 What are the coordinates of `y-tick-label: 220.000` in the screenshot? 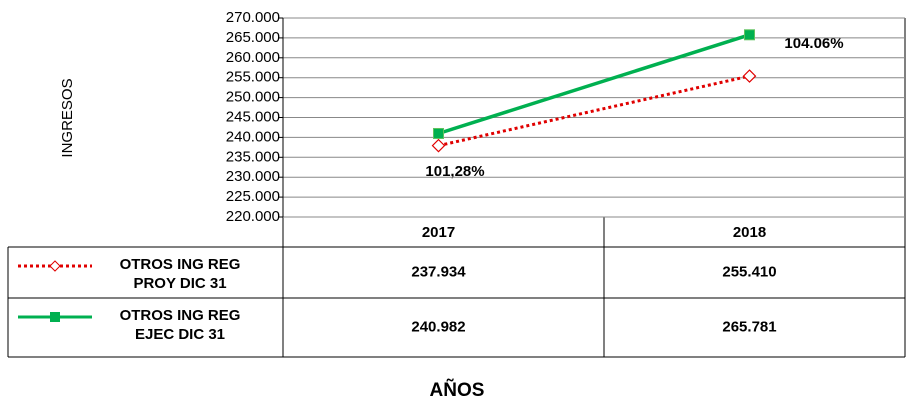 It's located at (253, 216).